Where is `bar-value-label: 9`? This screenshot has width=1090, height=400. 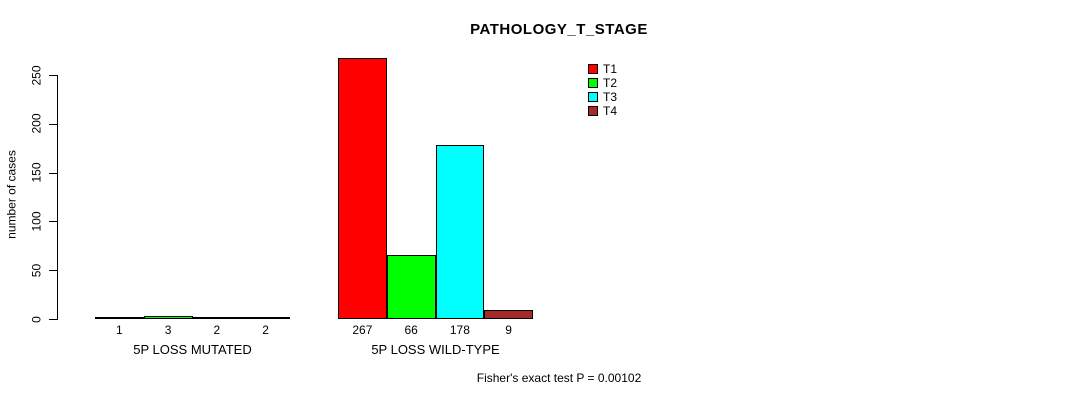 bar-value-label: 9 is located at coordinates (508, 330).